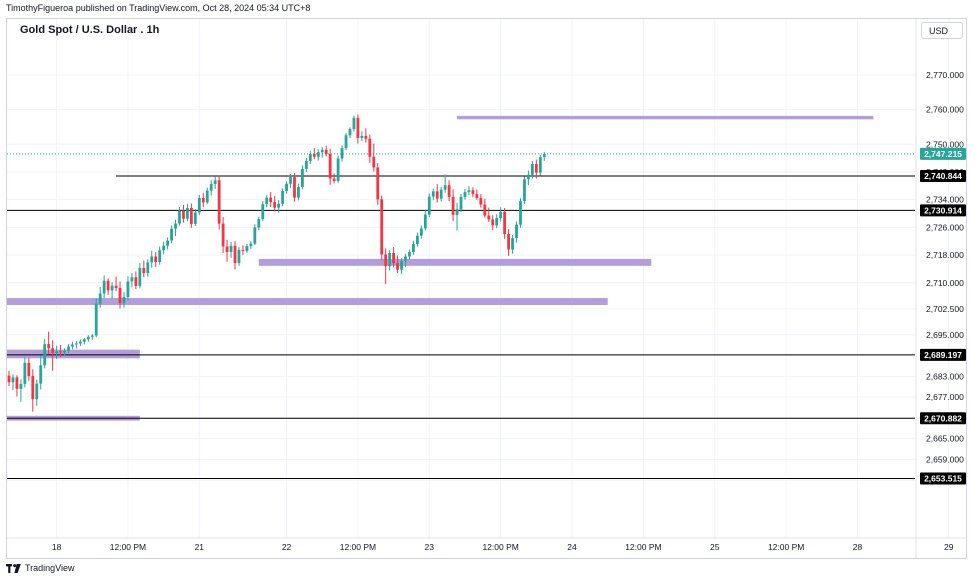  I want to click on price-label: 2,689.197, so click(943, 355).